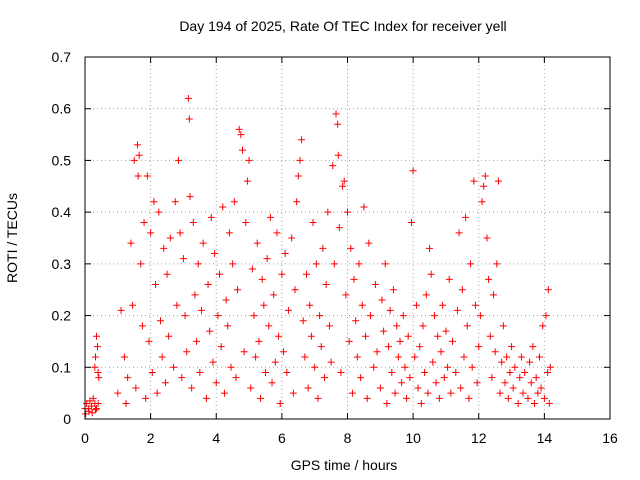 The height and width of the screenshot is (480, 640). Describe the element at coordinates (151, 438) in the screenshot. I see `x-tick-label: 2` at that location.